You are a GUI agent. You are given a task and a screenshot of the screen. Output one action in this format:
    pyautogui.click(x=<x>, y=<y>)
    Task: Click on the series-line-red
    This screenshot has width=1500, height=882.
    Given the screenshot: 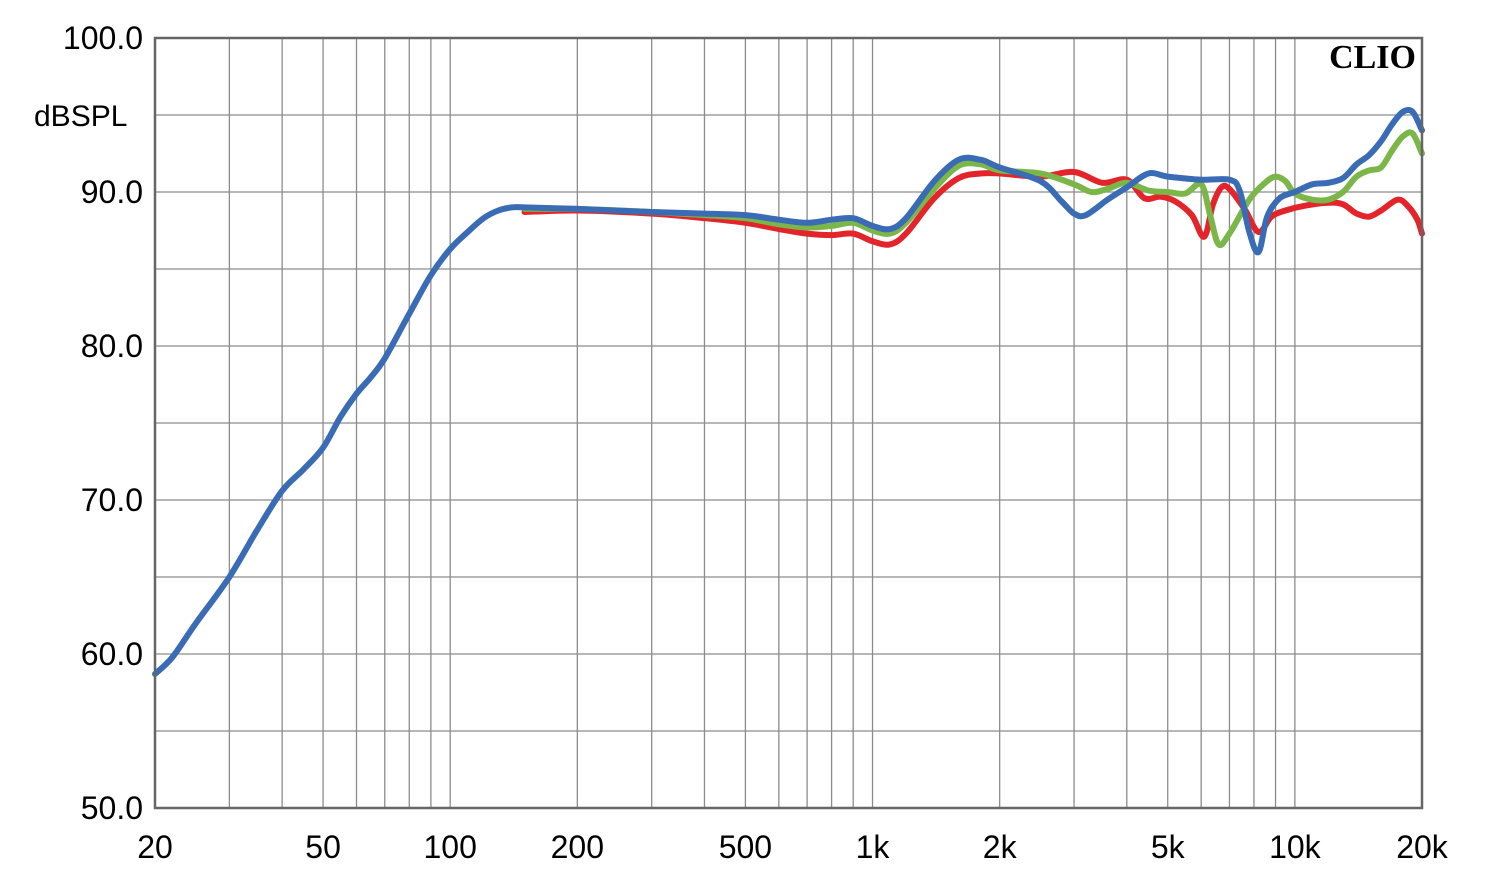 What is the action you would take?
    pyautogui.click(x=973, y=208)
    